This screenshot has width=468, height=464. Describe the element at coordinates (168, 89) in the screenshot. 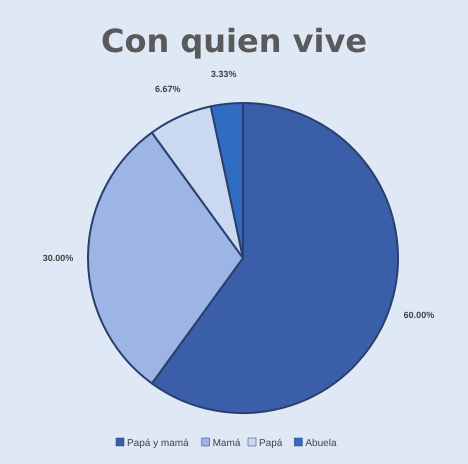

I see `data-label: 6.67%` at that location.